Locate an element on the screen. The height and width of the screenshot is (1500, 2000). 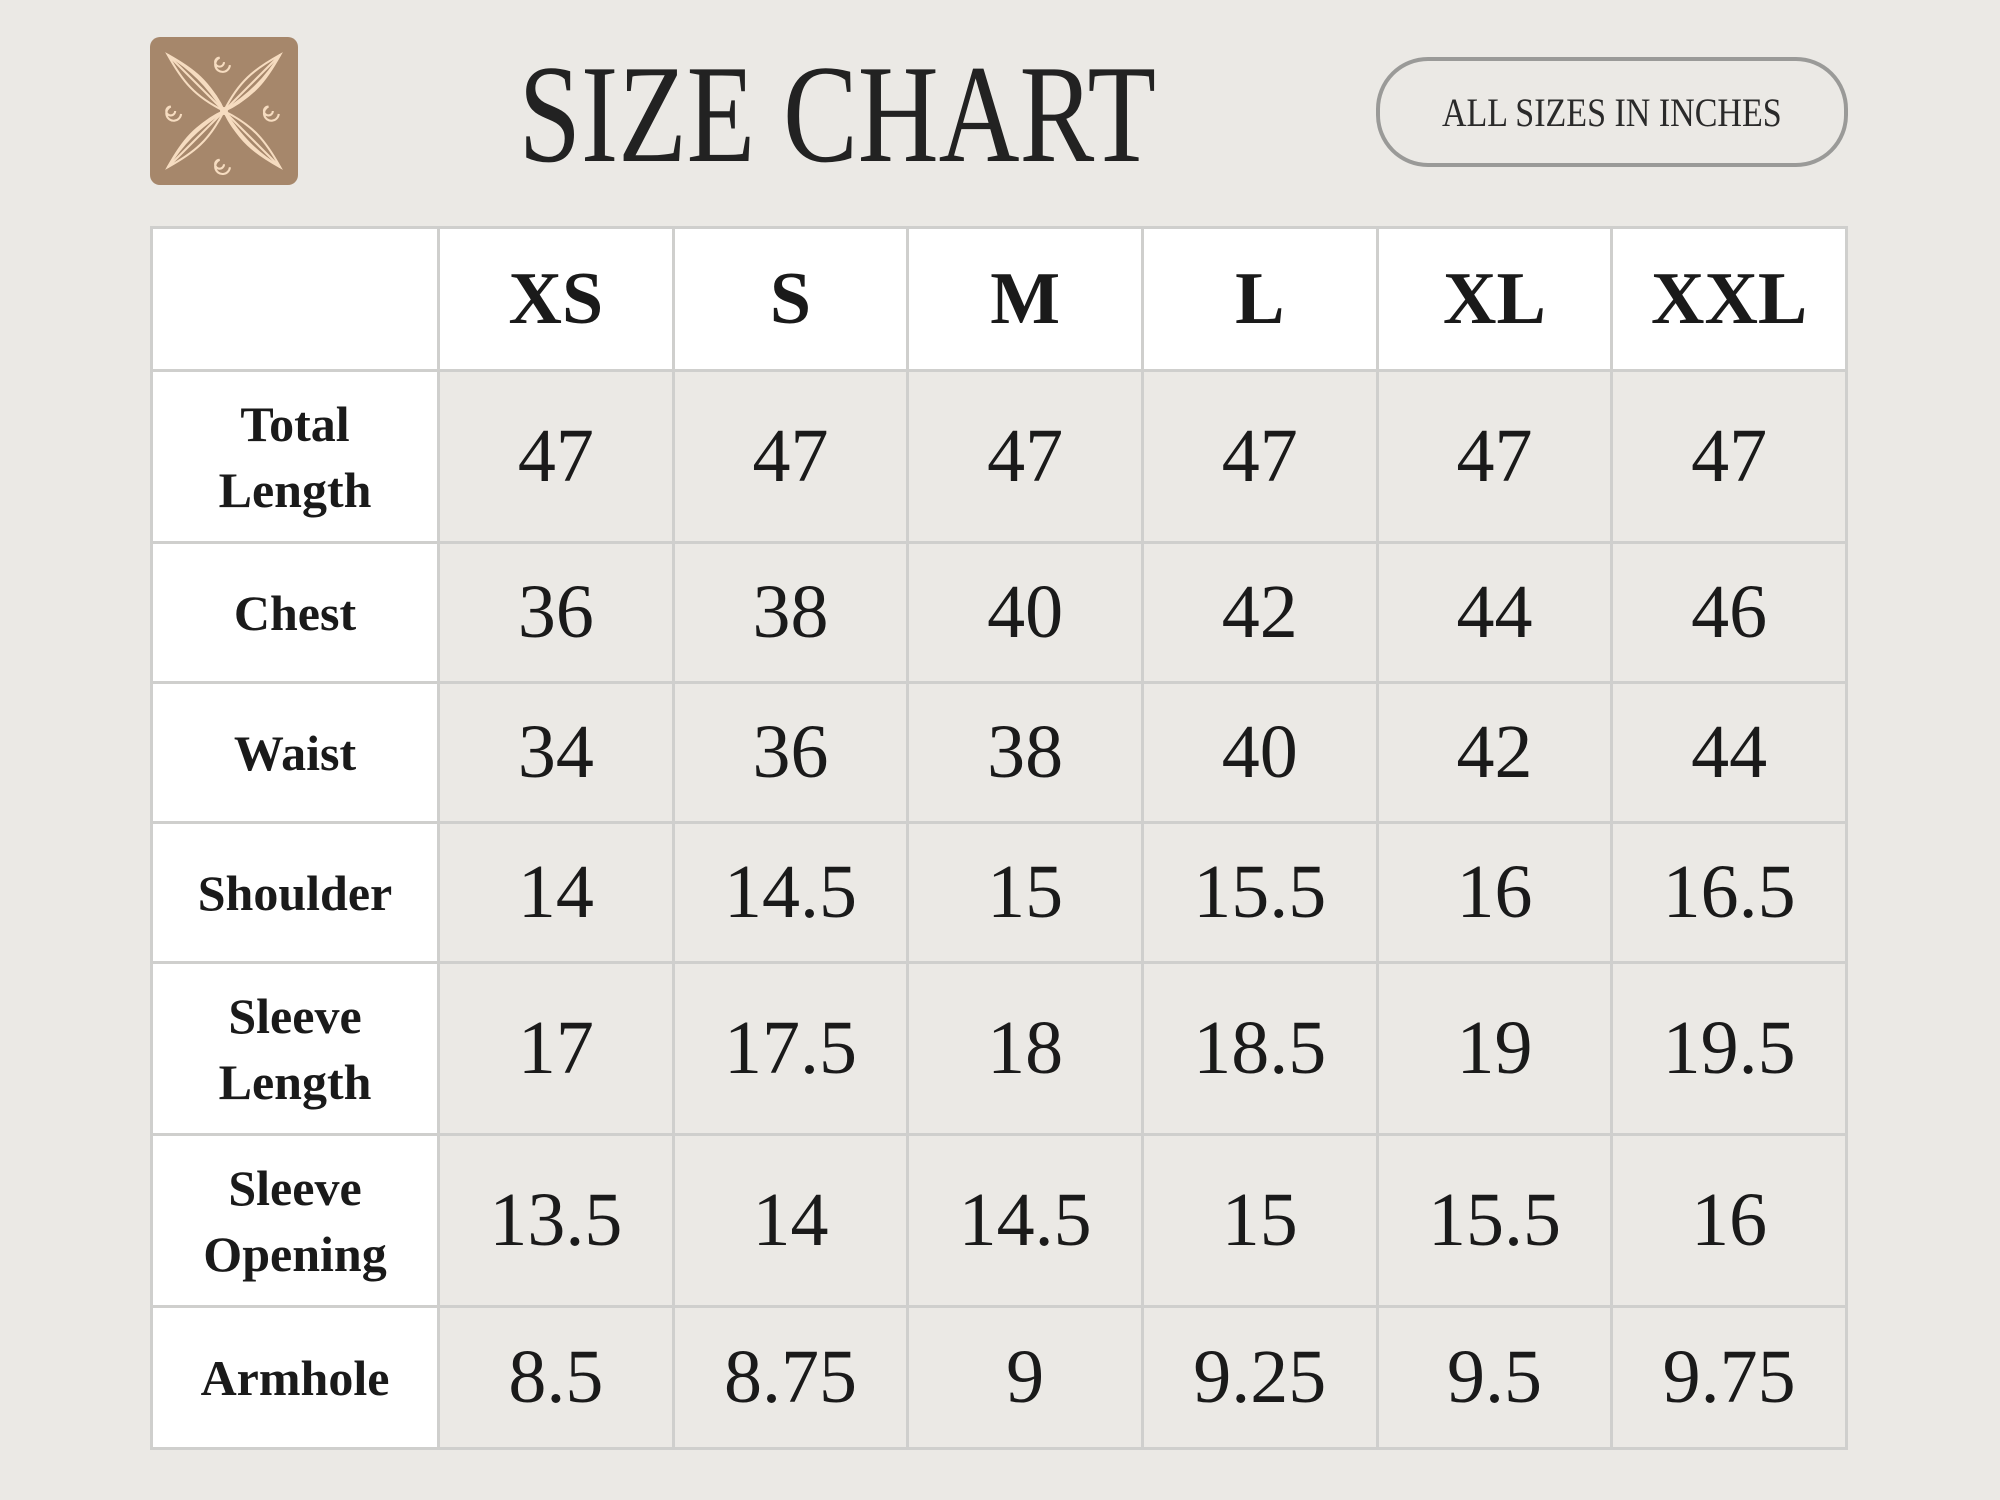
table-row: Waist 34 36 38 40 42 44 is located at coordinates (999, 752).